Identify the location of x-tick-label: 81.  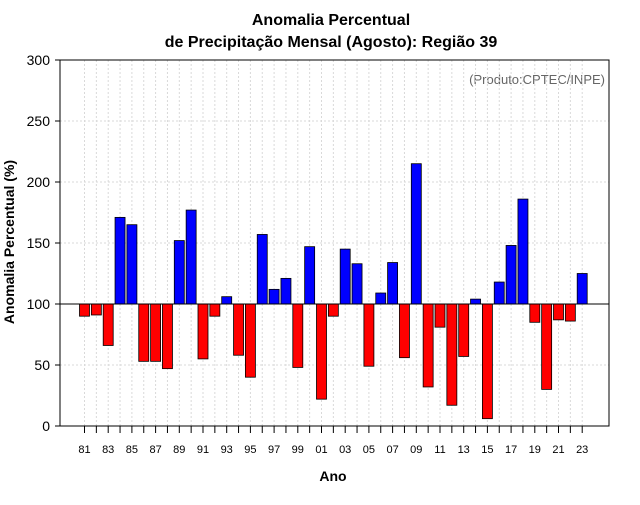
(84, 450).